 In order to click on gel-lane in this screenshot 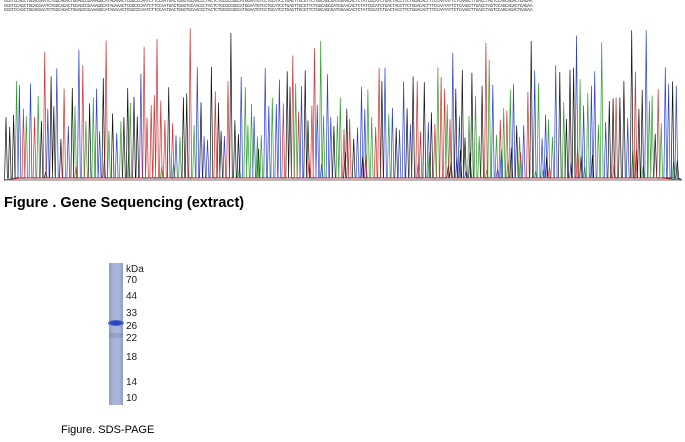, I will do `click(116, 334)`.